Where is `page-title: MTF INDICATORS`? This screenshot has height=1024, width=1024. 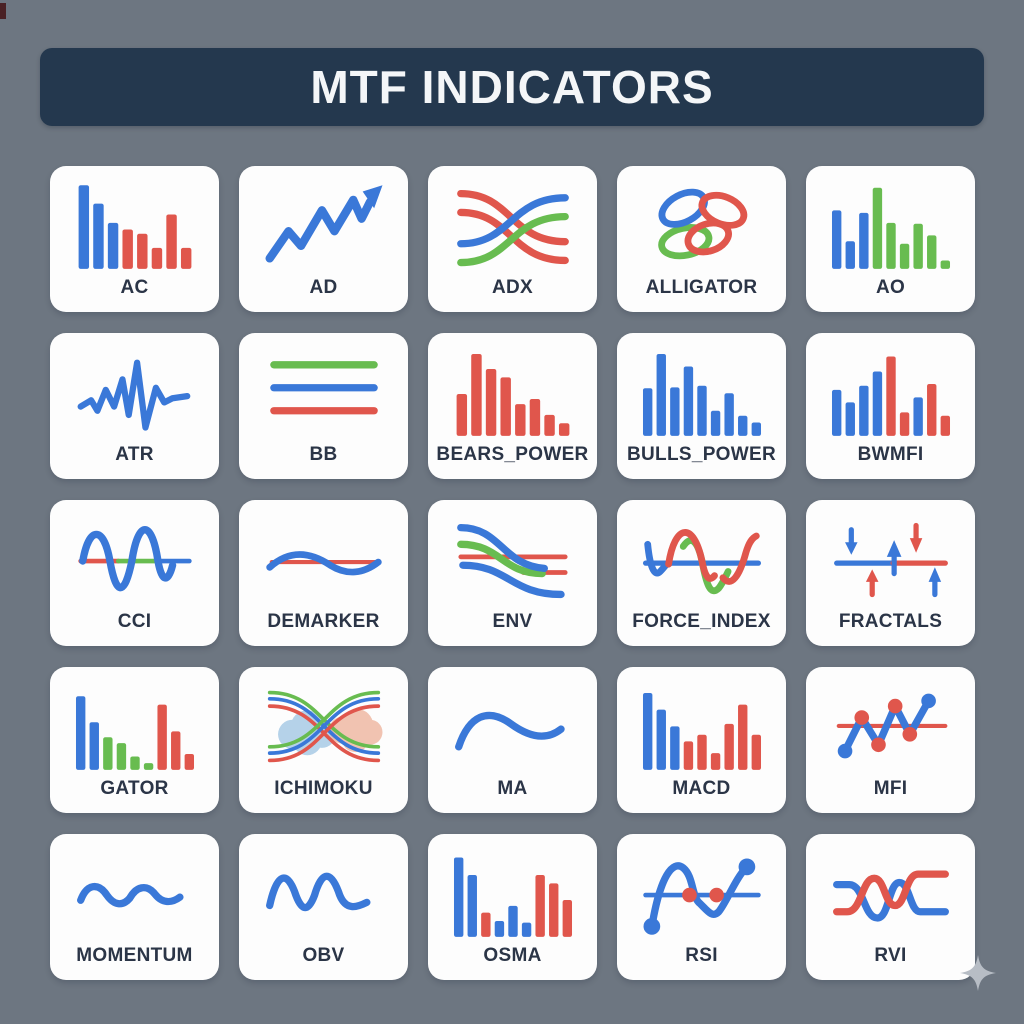
page-title: MTF INDICATORS is located at coordinates (512, 87).